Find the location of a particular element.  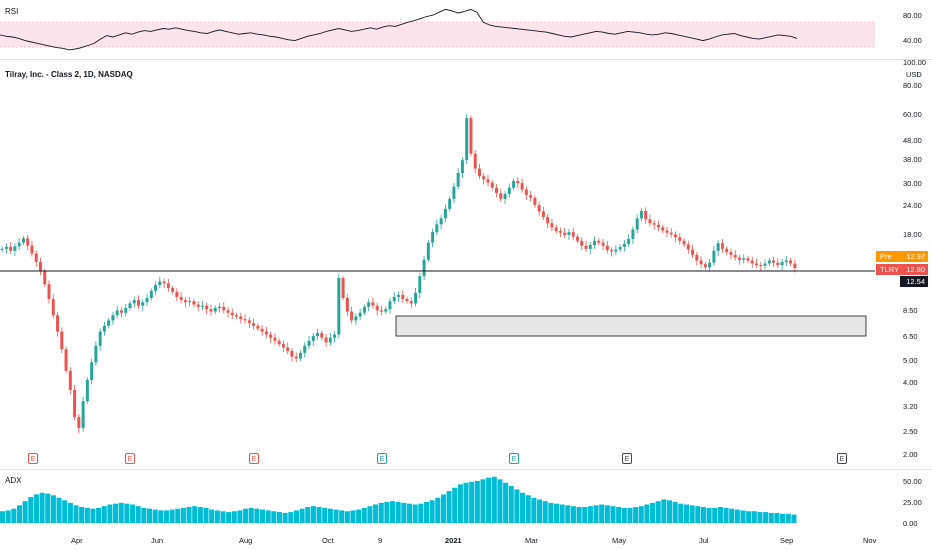

rsi-line is located at coordinates (399, 29).